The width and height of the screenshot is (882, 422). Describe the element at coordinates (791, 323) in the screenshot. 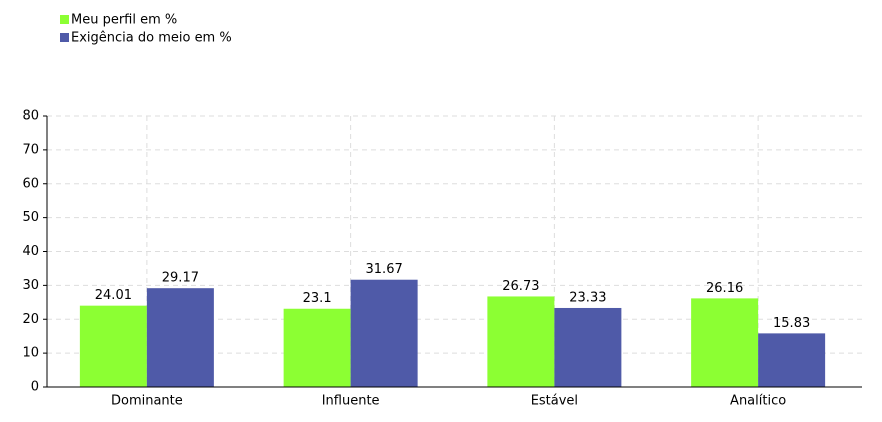

I see `data-label: 15.83` at that location.